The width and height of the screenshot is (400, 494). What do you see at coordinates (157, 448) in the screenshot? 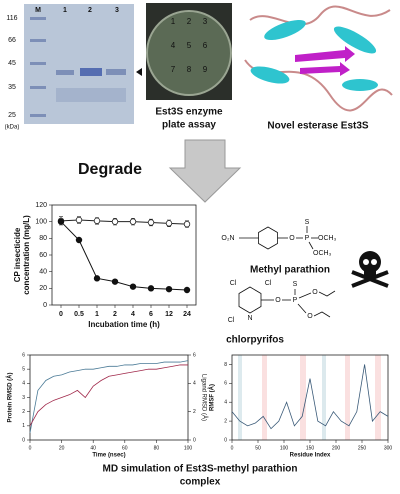
I see `x-tick-label: 80` at bounding box center [157, 448].